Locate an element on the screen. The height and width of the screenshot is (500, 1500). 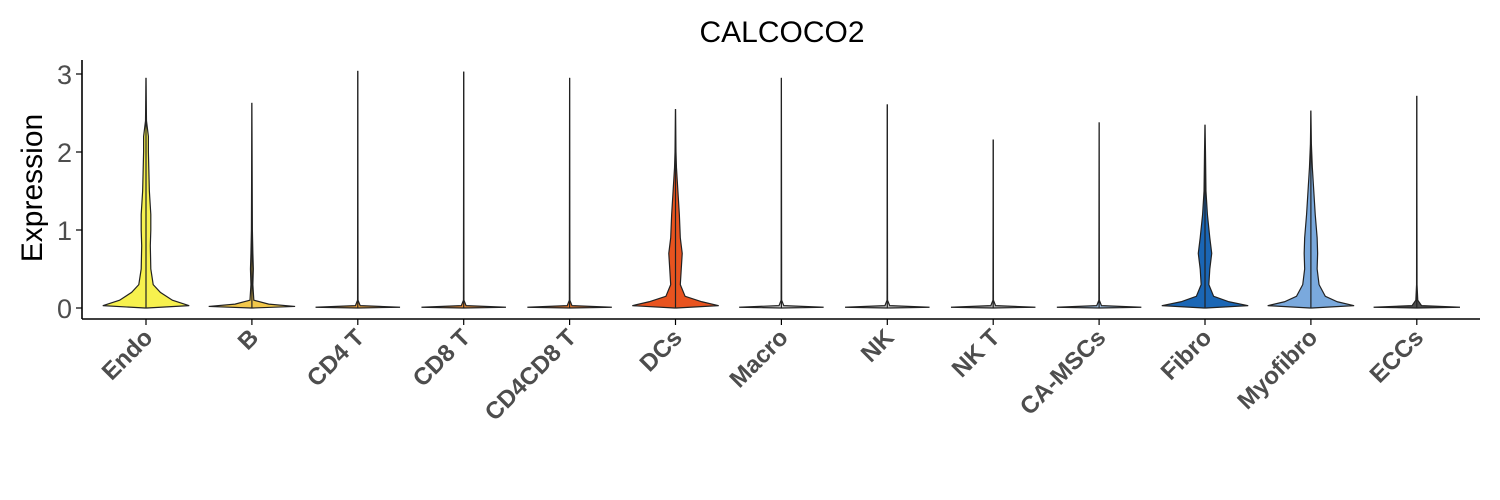
y-ticks-group: 0 1 2 3 is located at coordinates (69, 192).